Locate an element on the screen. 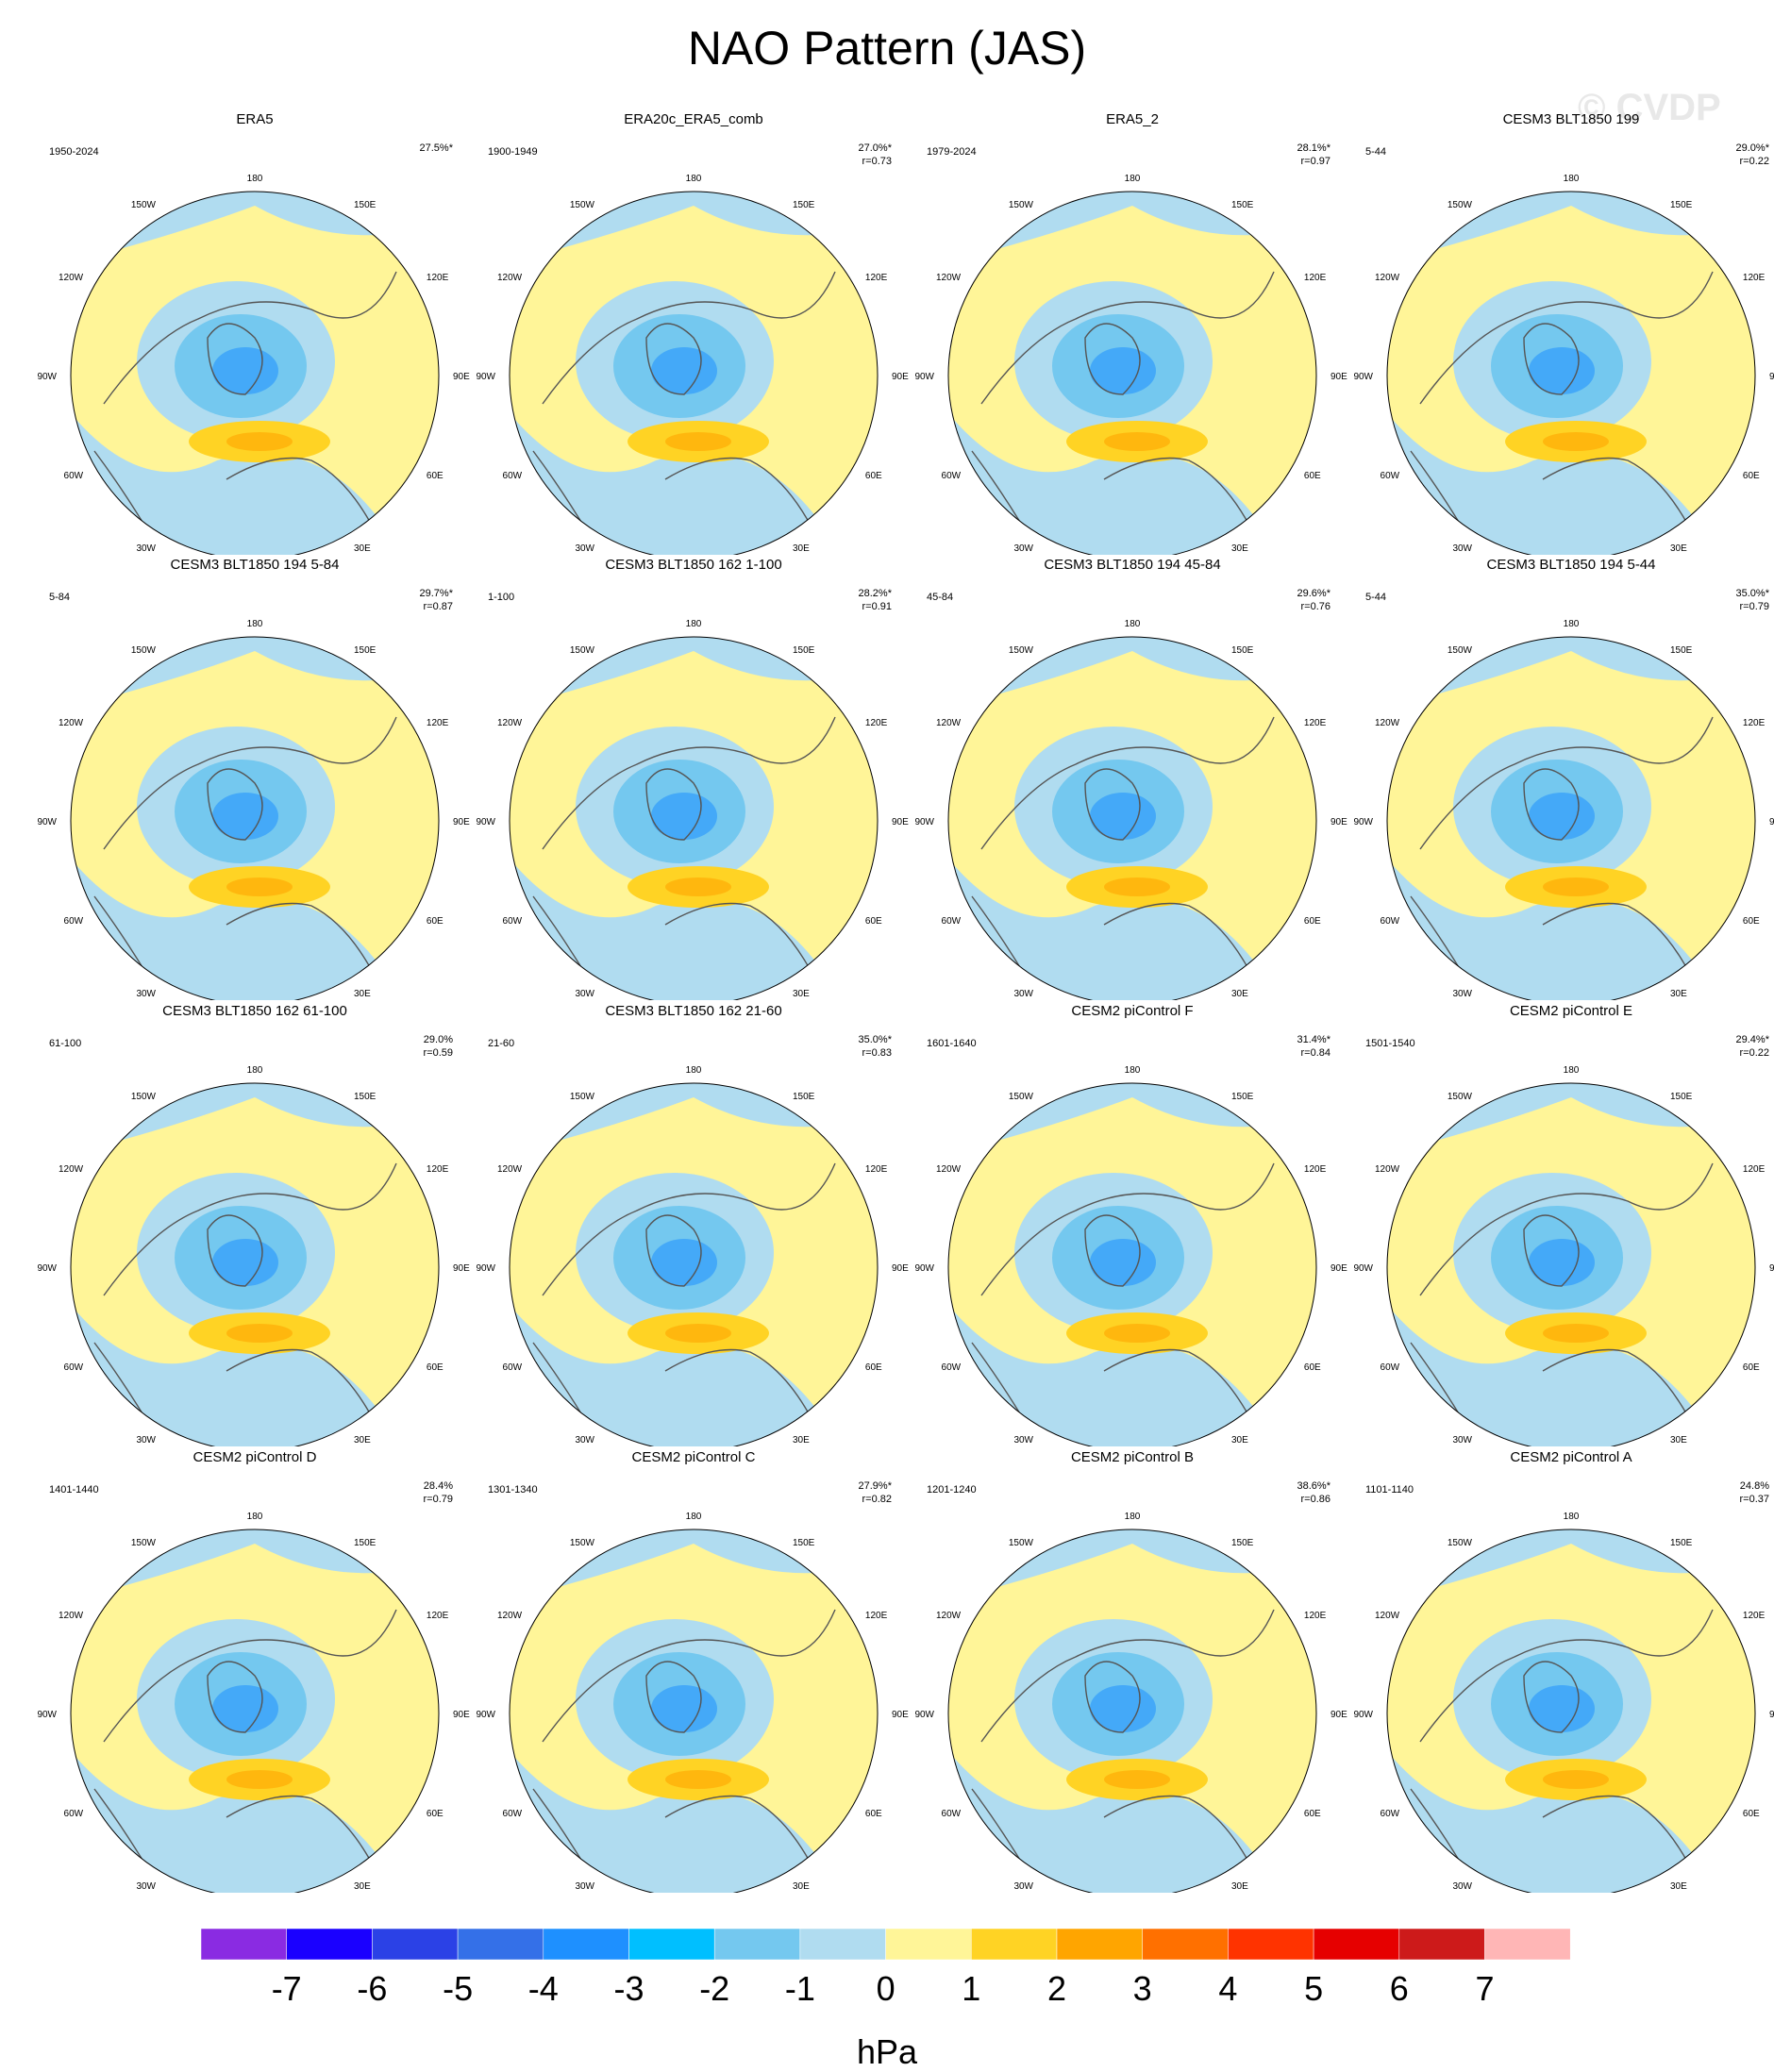 This screenshot has height=2072, width=1774. panel-stats: 29.6%* r=0.76 is located at coordinates (1313, 600).